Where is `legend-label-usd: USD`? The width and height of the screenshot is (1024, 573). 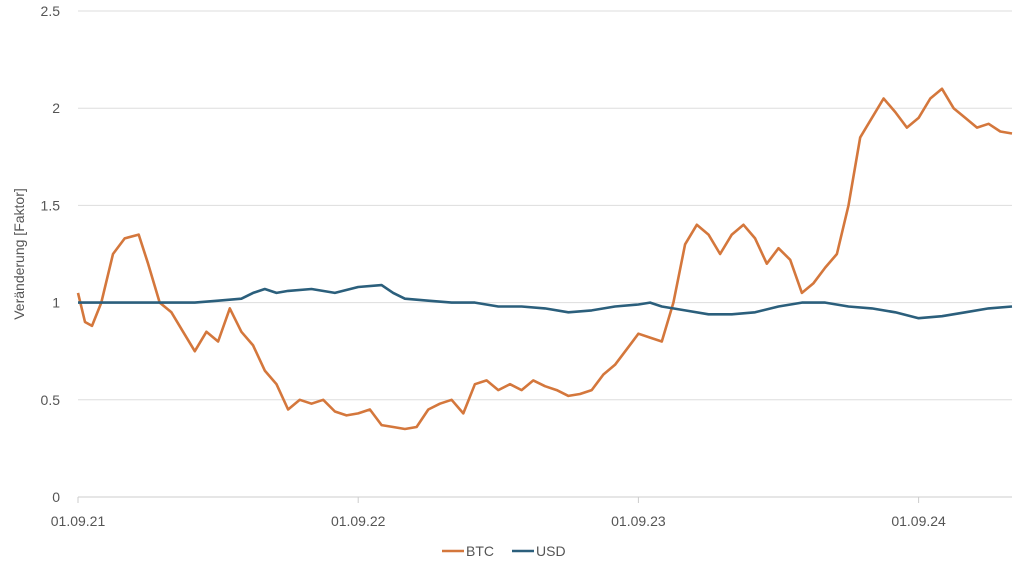 legend-label-usd: USD is located at coordinates (551, 551).